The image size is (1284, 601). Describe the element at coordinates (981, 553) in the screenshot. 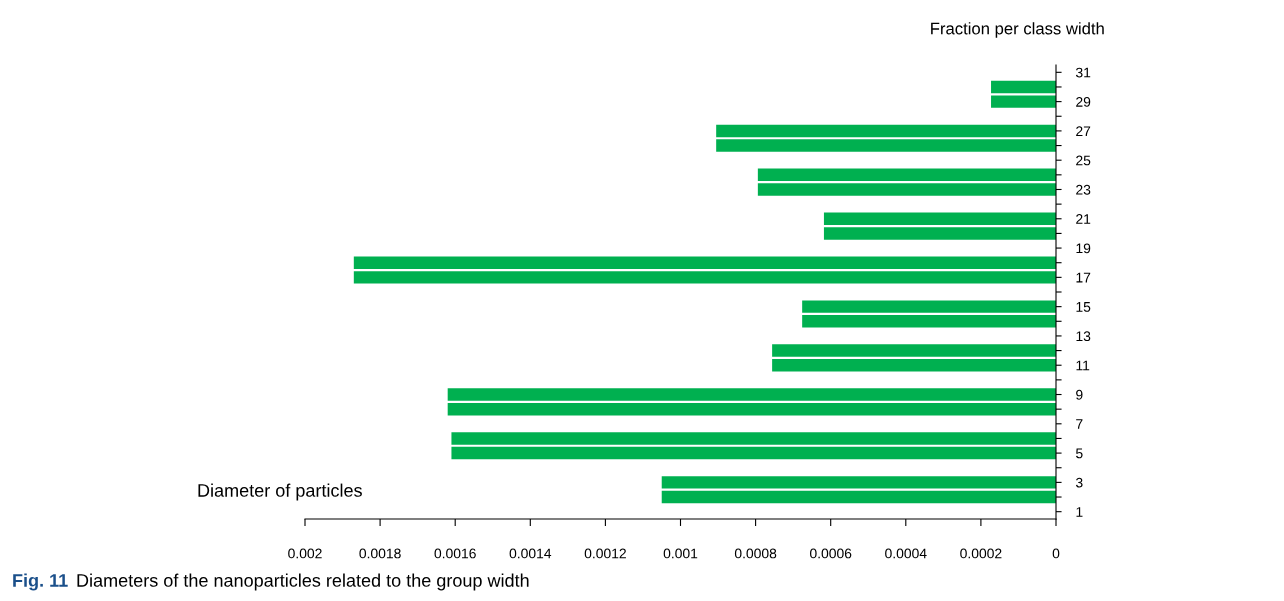

I see `x-tick-label: 0.0002` at that location.